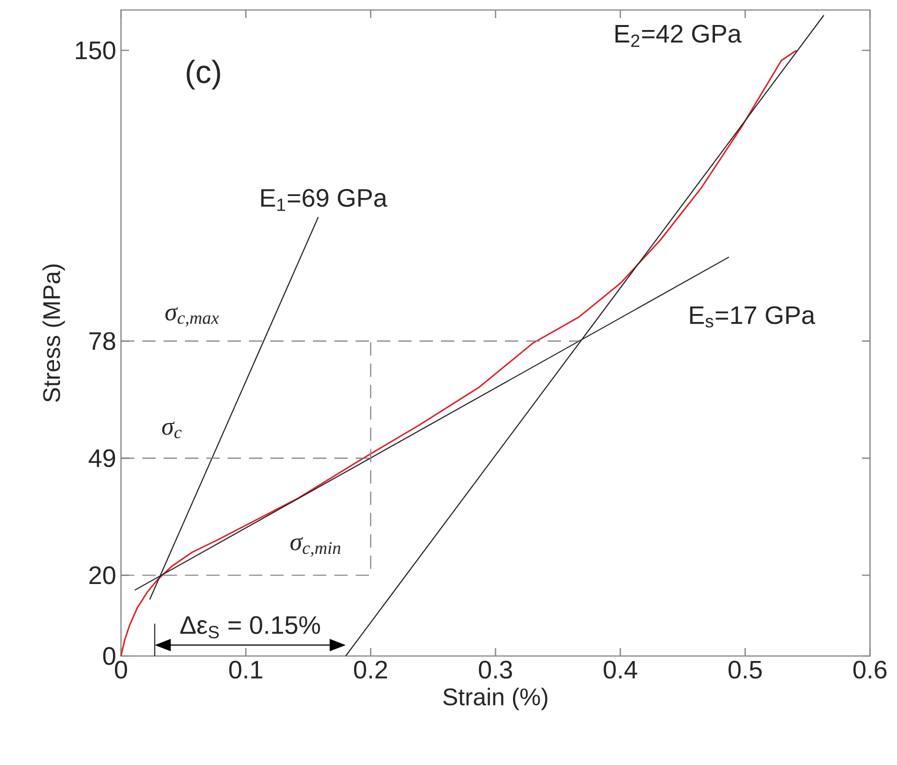 The height and width of the screenshot is (765, 897). Describe the element at coordinates (109, 656) in the screenshot. I see `y-tick-label: 0` at that location.